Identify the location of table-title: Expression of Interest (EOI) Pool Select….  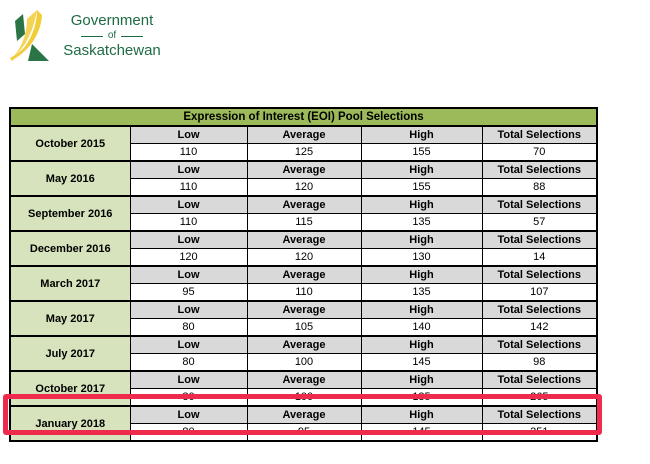
(303, 117).